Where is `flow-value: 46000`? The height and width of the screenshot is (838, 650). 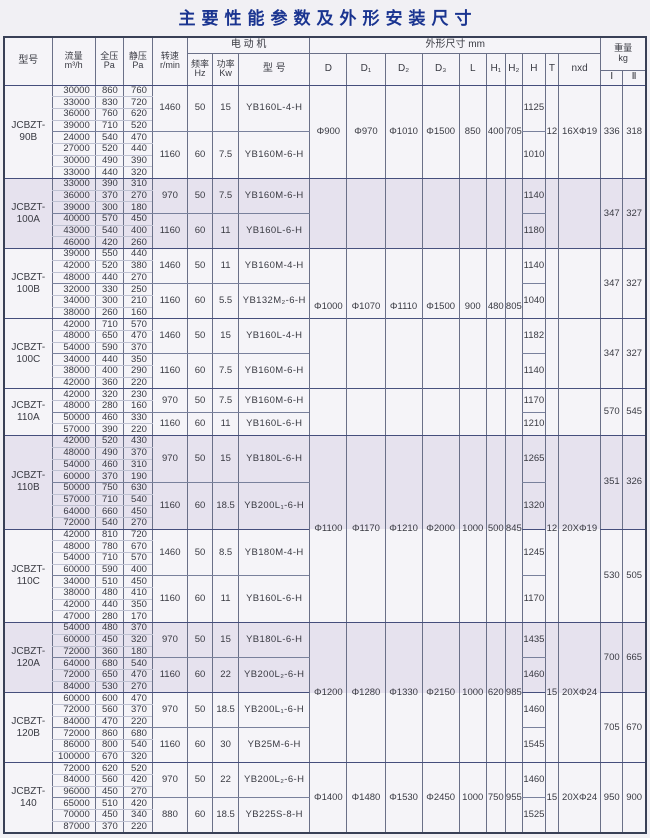
flow-value: 46000 is located at coordinates (73, 243).